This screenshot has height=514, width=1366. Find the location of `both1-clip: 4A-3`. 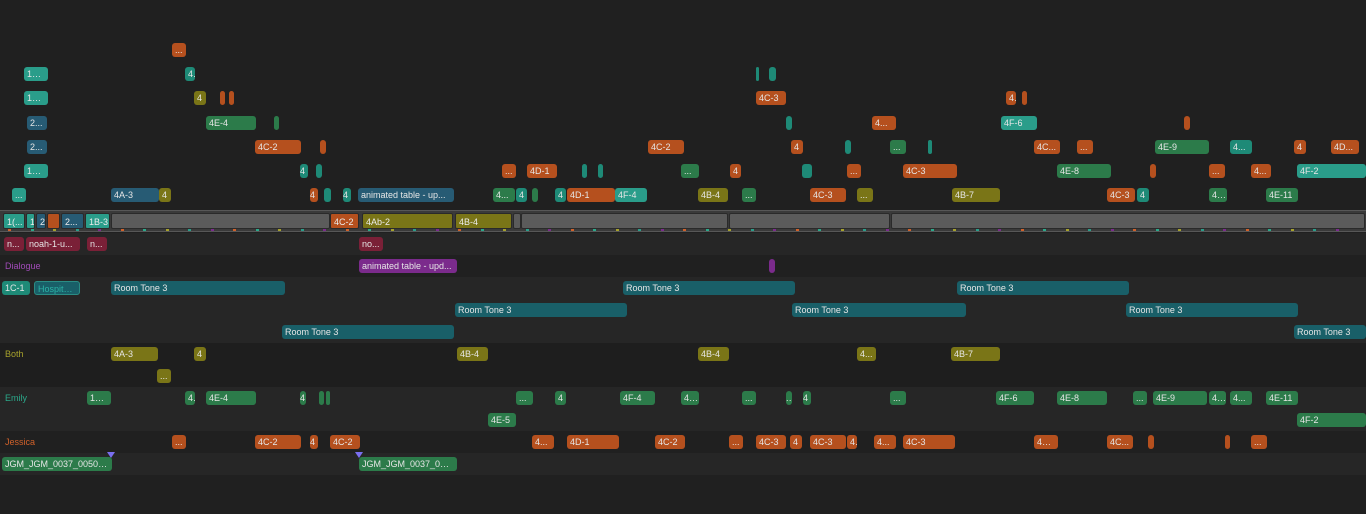

both1-clip: 4A-3 is located at coordinates (134, 354).